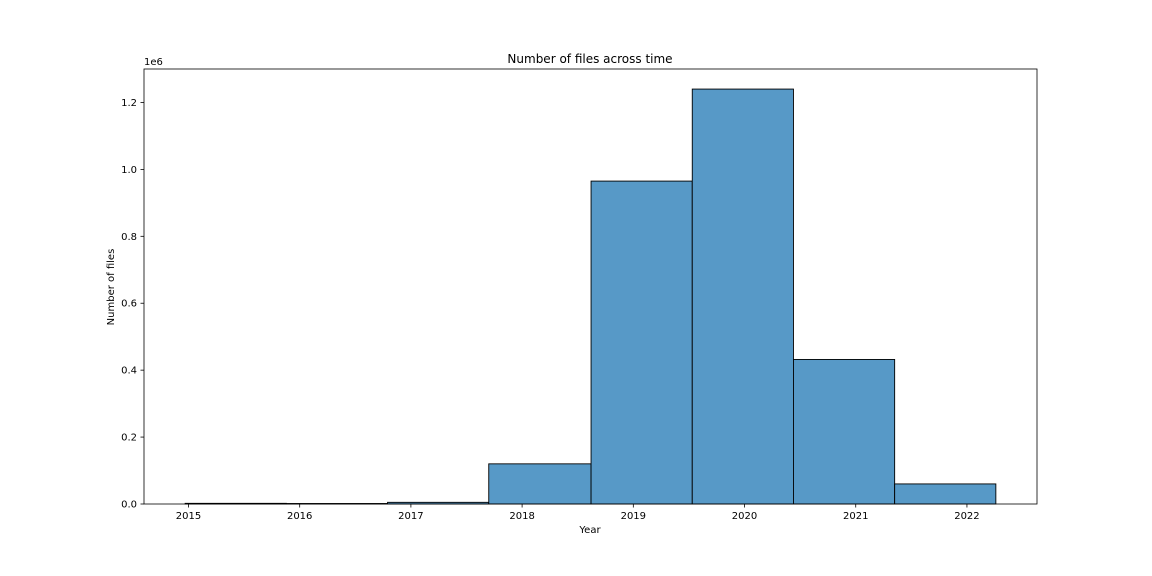 The width and height of the screenshot is (1152, 576). What do you see at coordinates (129, 304) in the screenshot?
I see `y-tick-label: 0.6` at bounding box center [129, 304].